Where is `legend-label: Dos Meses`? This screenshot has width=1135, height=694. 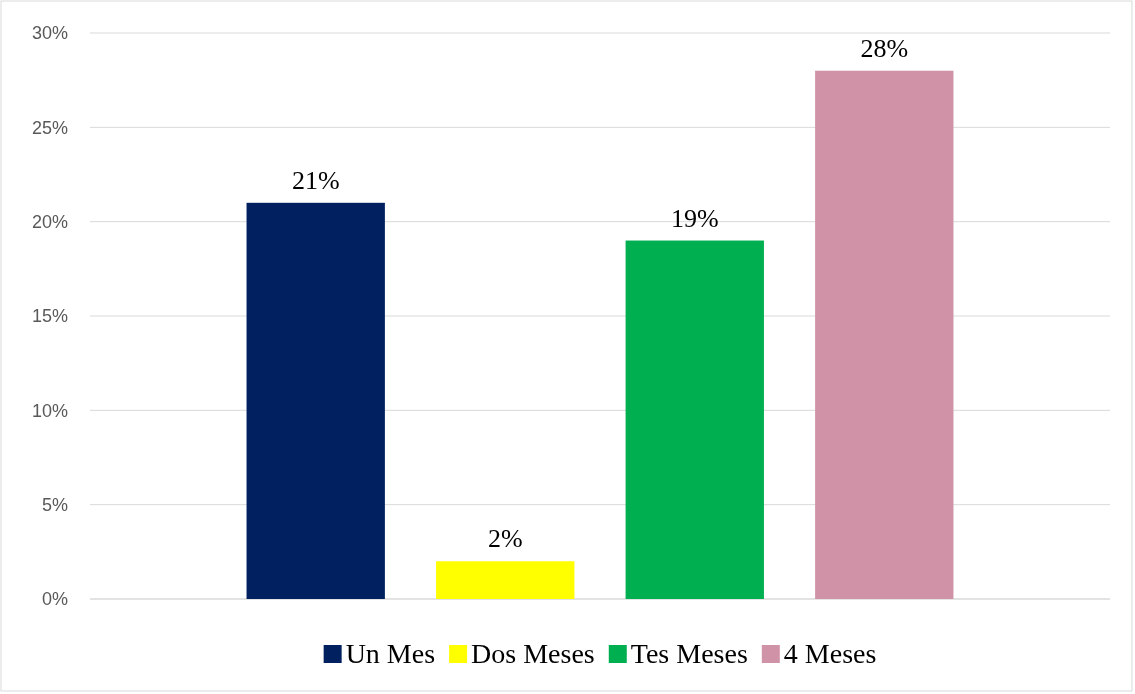 legend-label: Dos Meses is located at coordinates (533, 653).